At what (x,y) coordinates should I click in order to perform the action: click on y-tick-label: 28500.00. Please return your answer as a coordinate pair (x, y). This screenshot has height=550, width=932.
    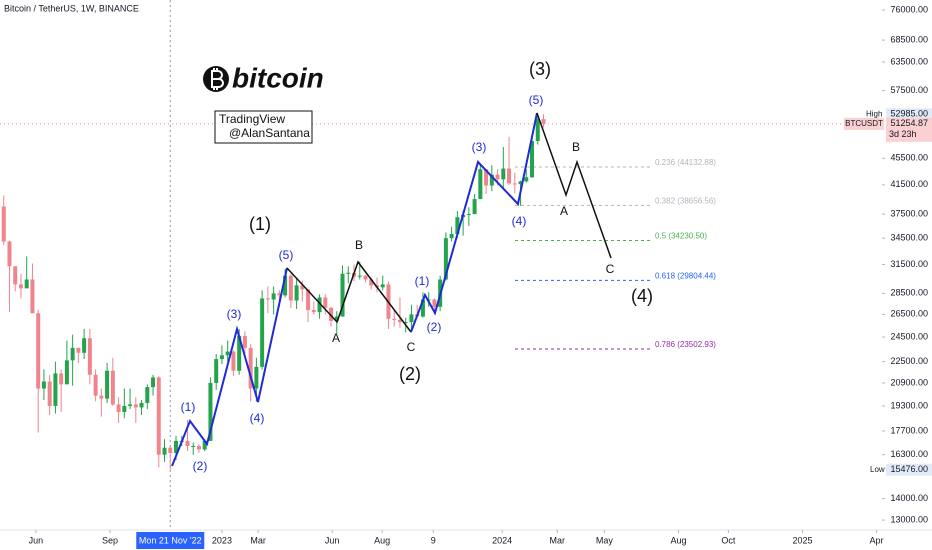
    Looking at the image, I should click on (909, 293).